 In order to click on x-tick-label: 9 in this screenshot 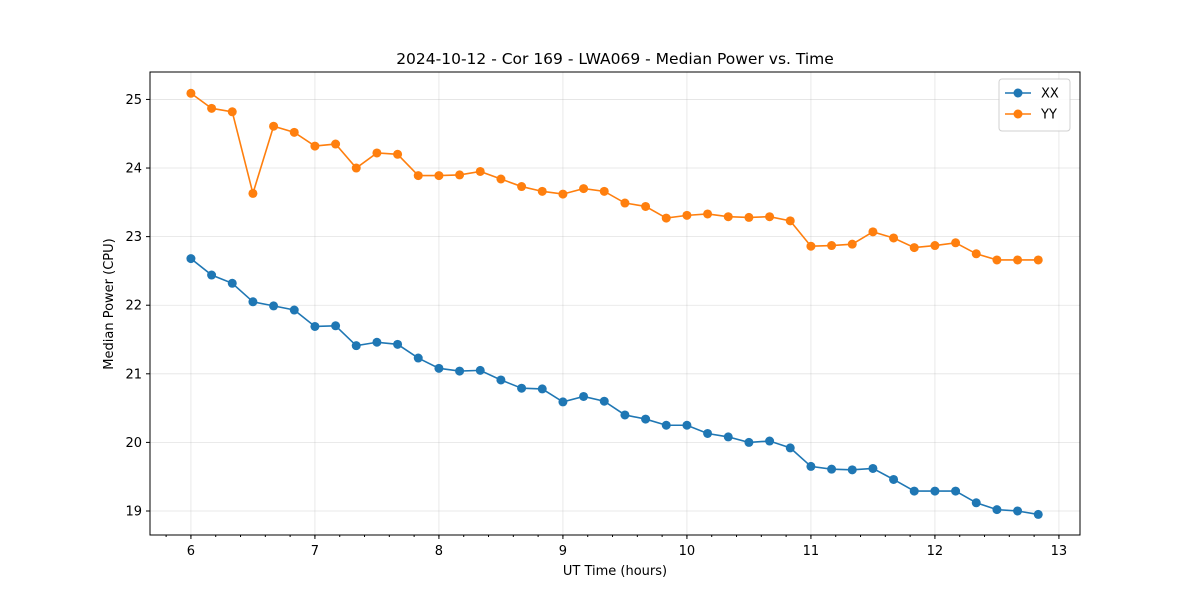, I will do `click(563, 551)`.